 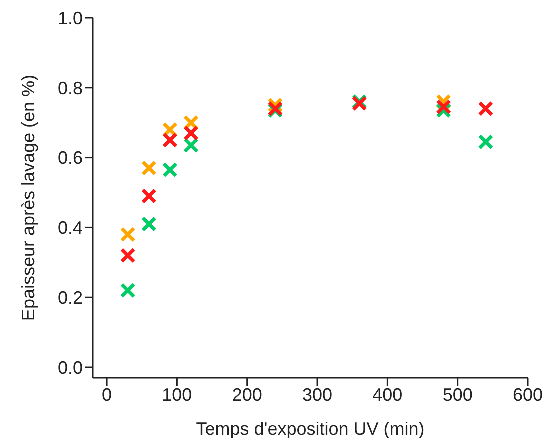 I want to click on y-tick-label: 0.8, so click(x=70, y=88).